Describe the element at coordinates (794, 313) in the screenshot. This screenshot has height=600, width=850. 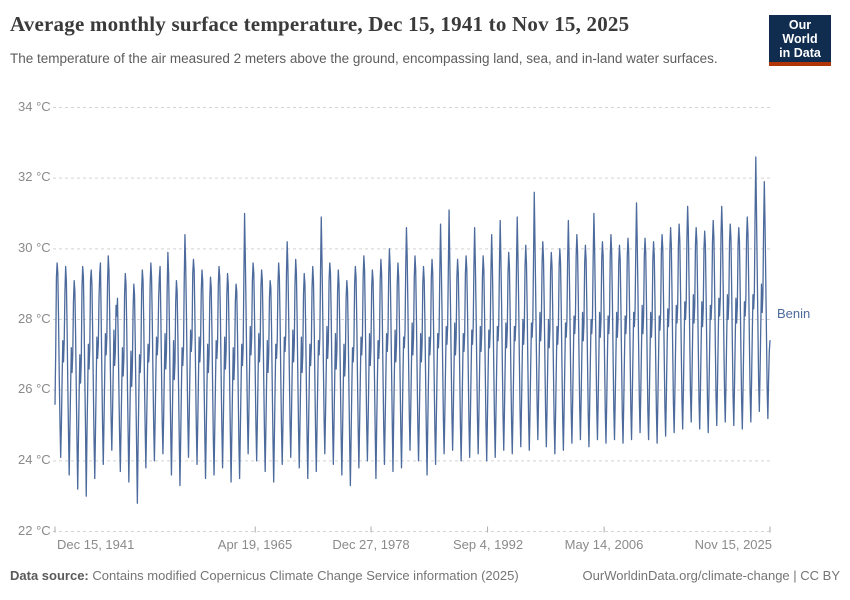
I see `series-entity-label: Benin` at that location.